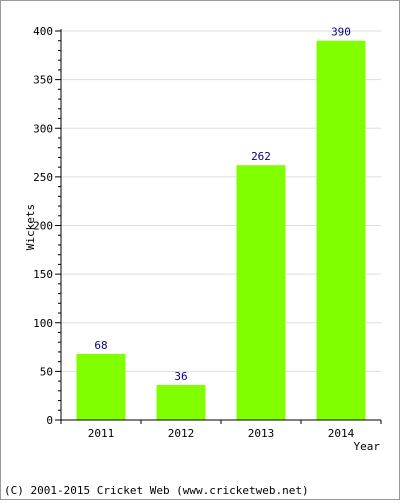 The width and height of the screenshot is (400, 504). What do you see at coordinates (43, 274) in the screenshot?
I see `y-tick-label: 150` at bounding box center [43, 274].